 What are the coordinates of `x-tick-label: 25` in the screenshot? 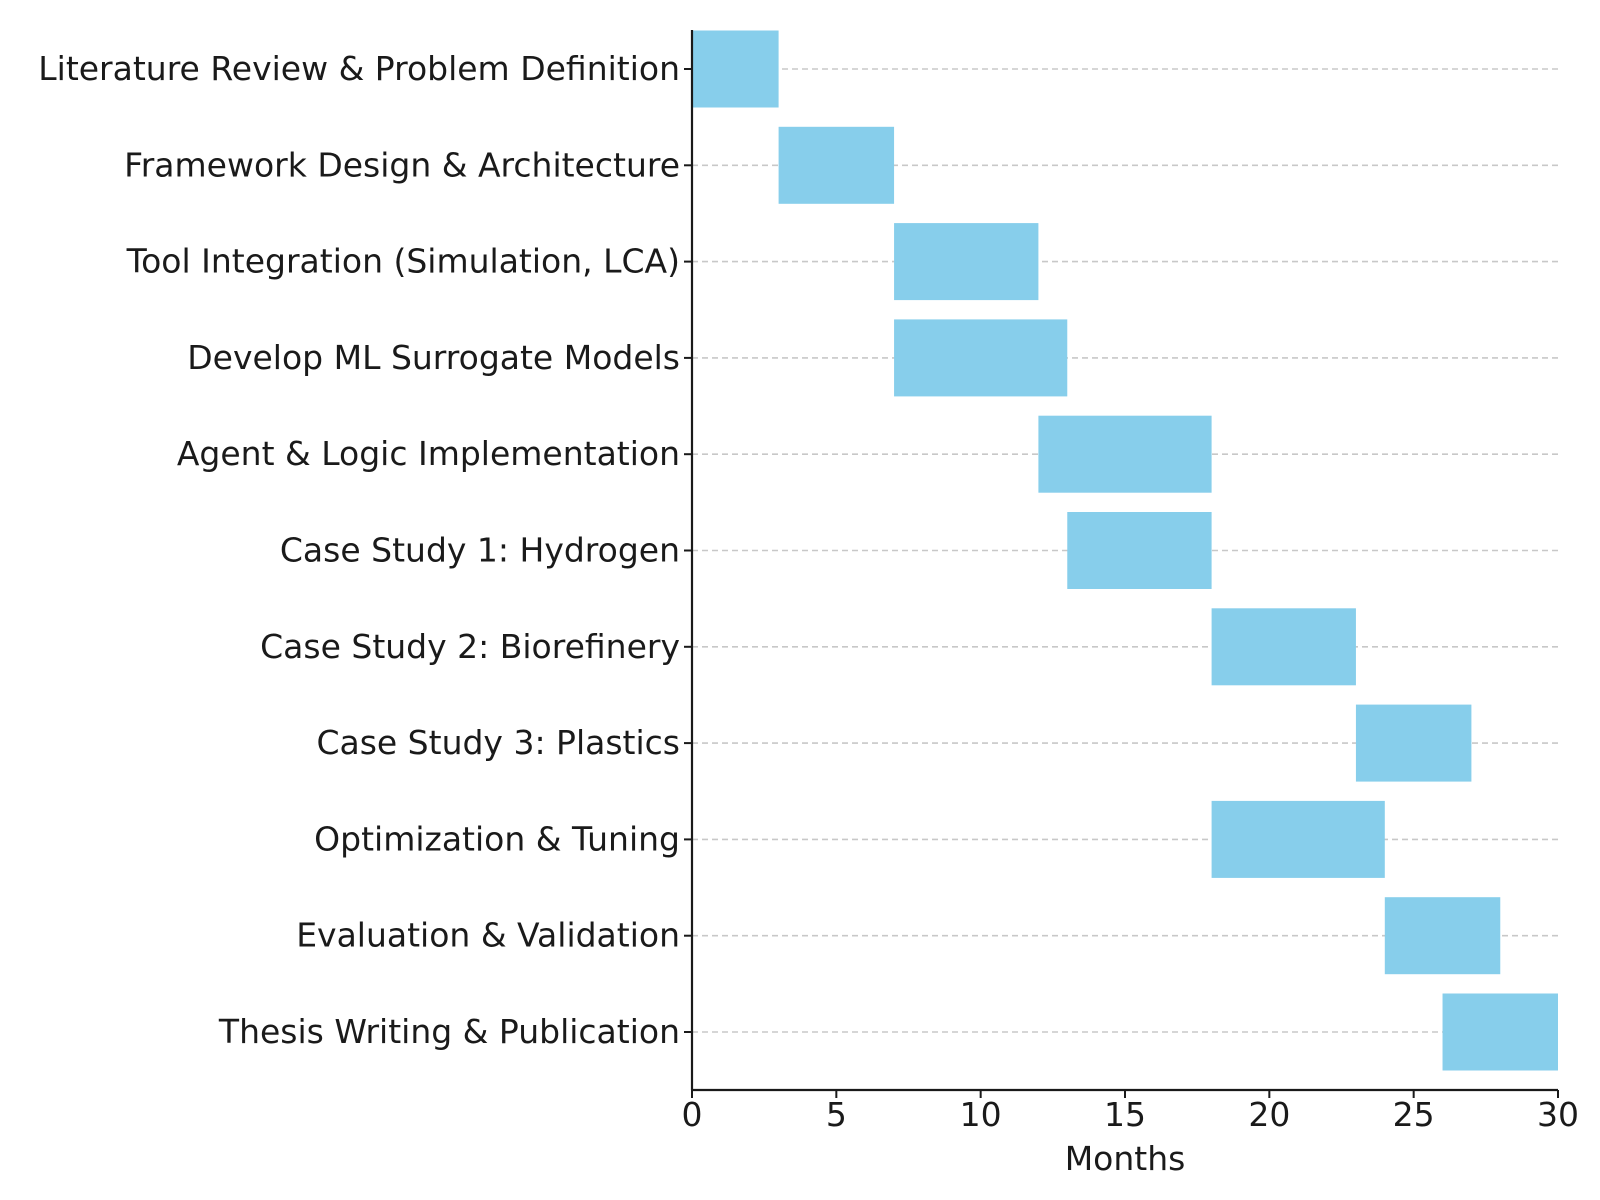 It's located at (1414, 1114).